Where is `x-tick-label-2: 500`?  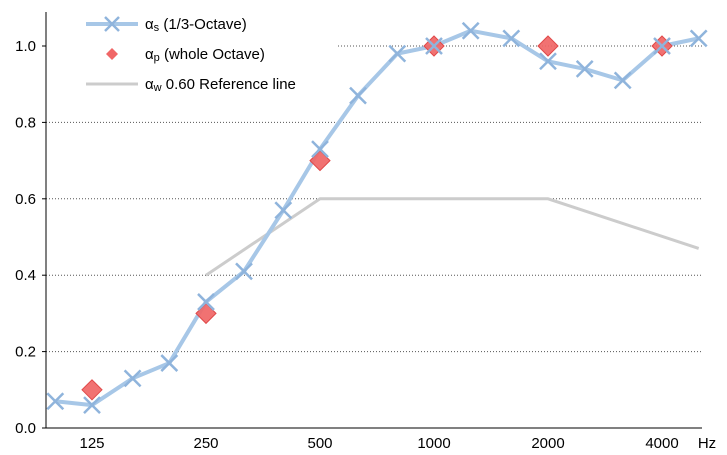 x-tick-label-2: 500 is located at coordinates (319, 443).